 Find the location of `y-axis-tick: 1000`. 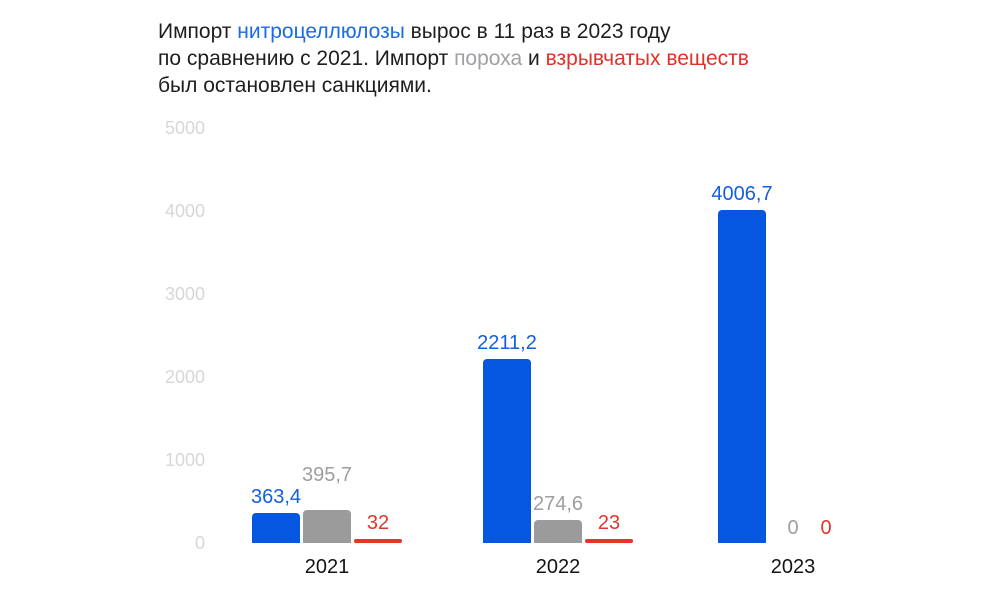

y-axis-tick: 1000 is located at coordinates (184, 460).